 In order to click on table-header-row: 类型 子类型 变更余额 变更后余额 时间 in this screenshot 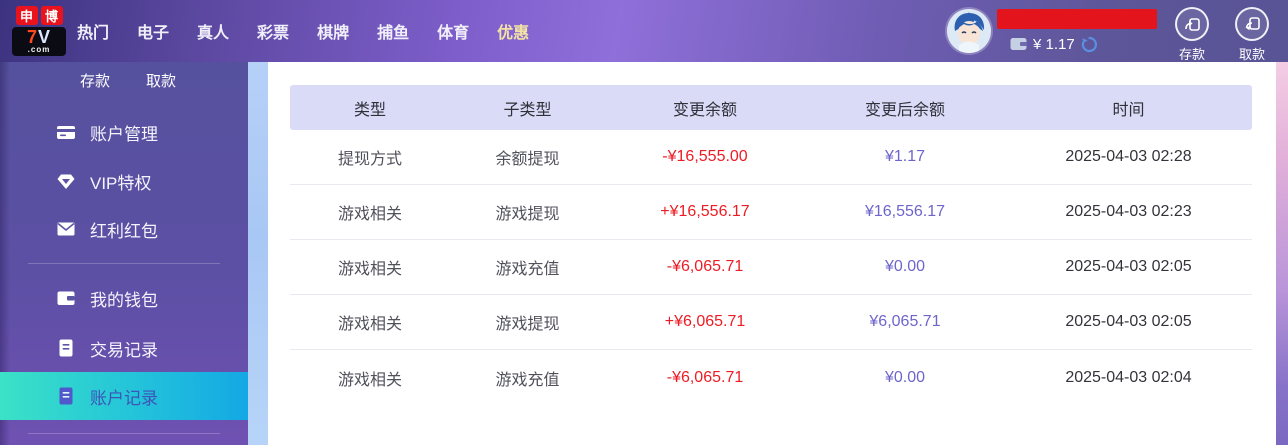, I will do `click(771, 107)`.